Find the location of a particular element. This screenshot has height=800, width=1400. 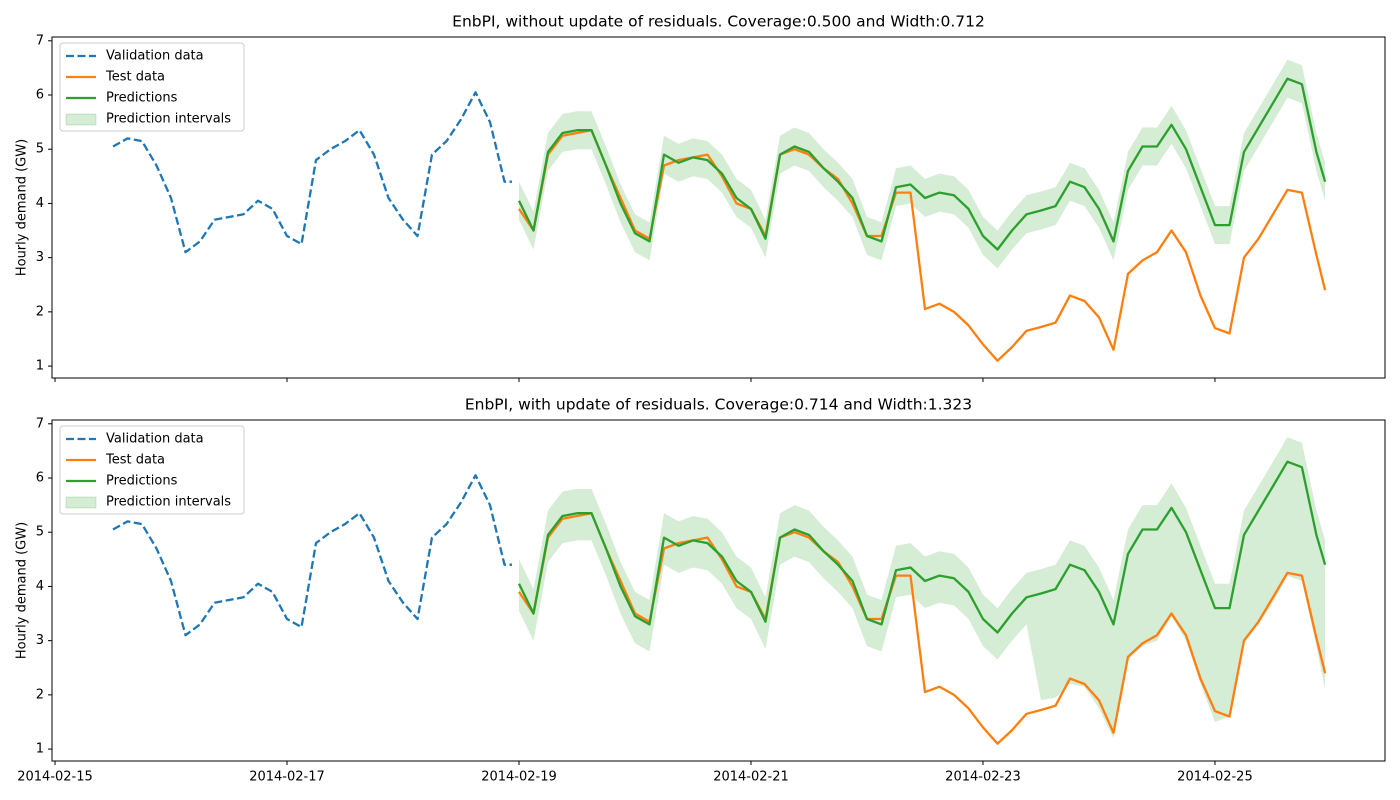

x-tick-label: 2014-02-25 is located at coordinates (1215, 777).